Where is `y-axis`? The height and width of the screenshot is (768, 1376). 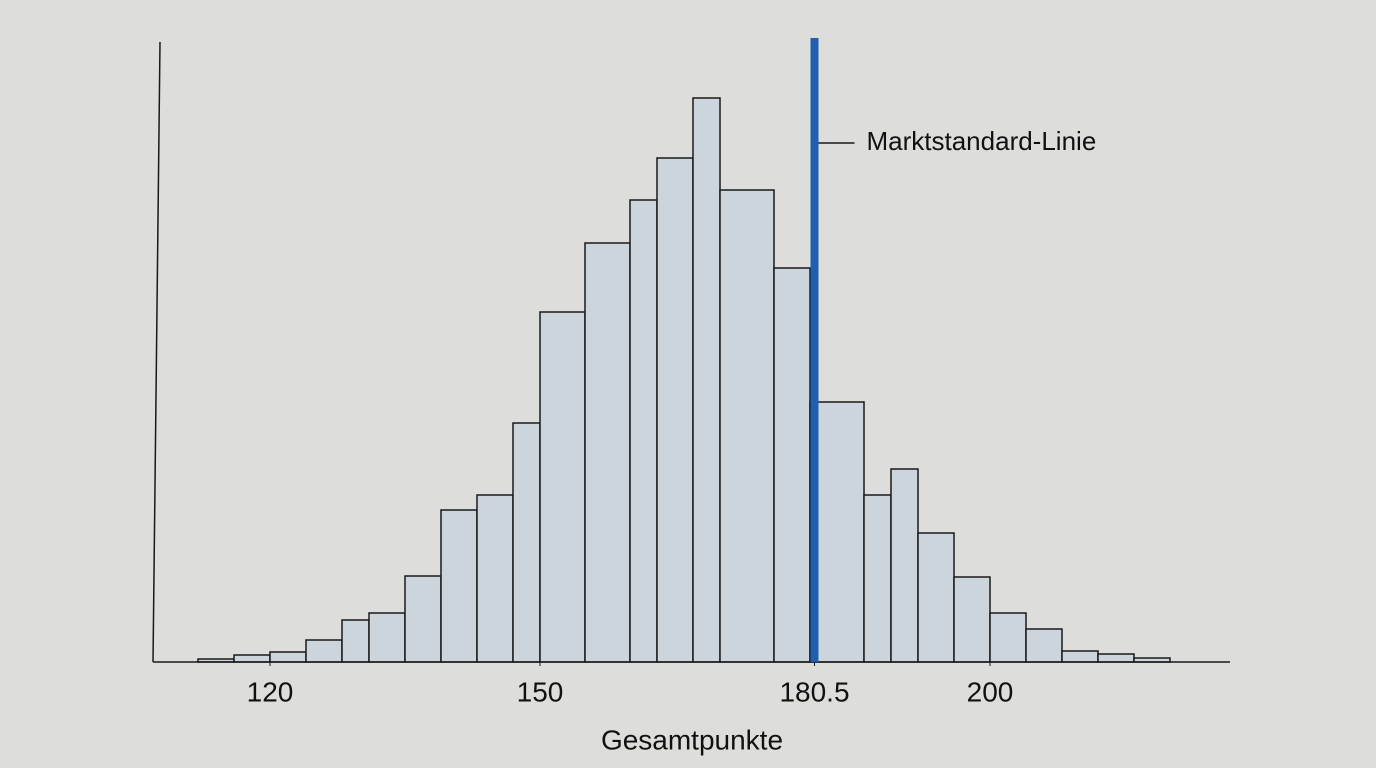
y-axis is located at coordinates (156, 352).